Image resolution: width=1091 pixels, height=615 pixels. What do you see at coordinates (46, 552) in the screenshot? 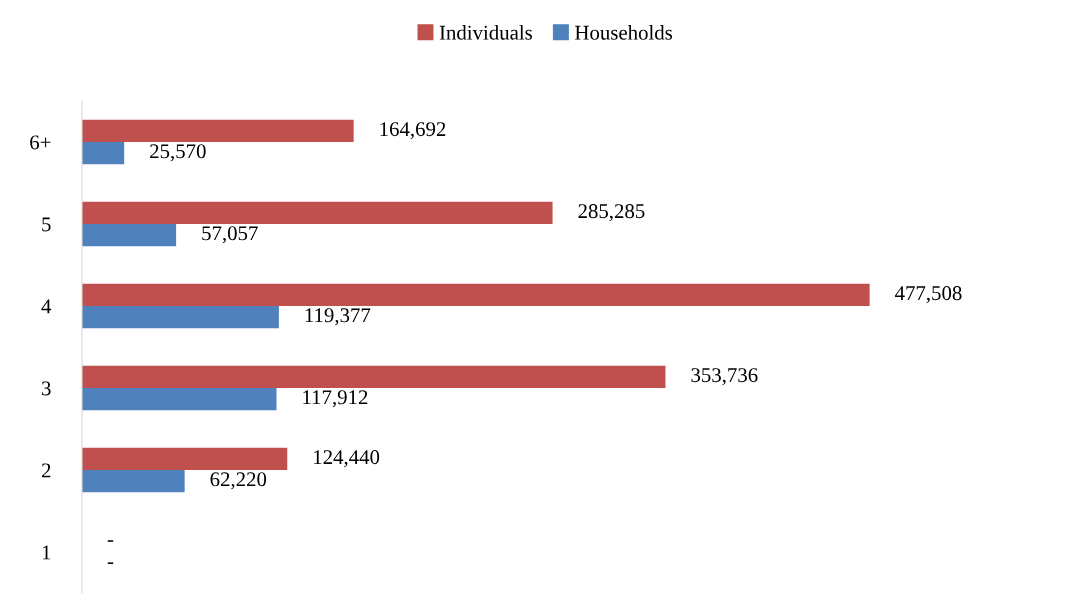
I see `y-tick-label: 1` at bounding box center [46, 552].